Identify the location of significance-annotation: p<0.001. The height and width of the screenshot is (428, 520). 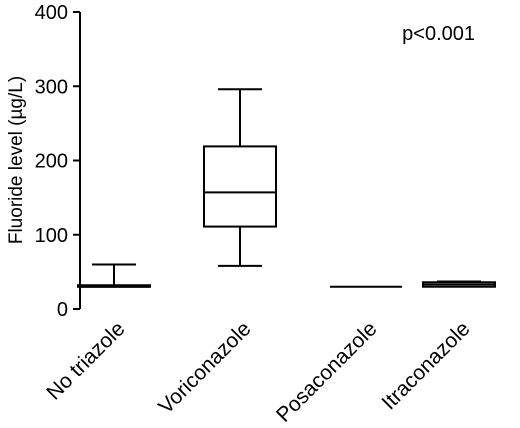
(438, 34).